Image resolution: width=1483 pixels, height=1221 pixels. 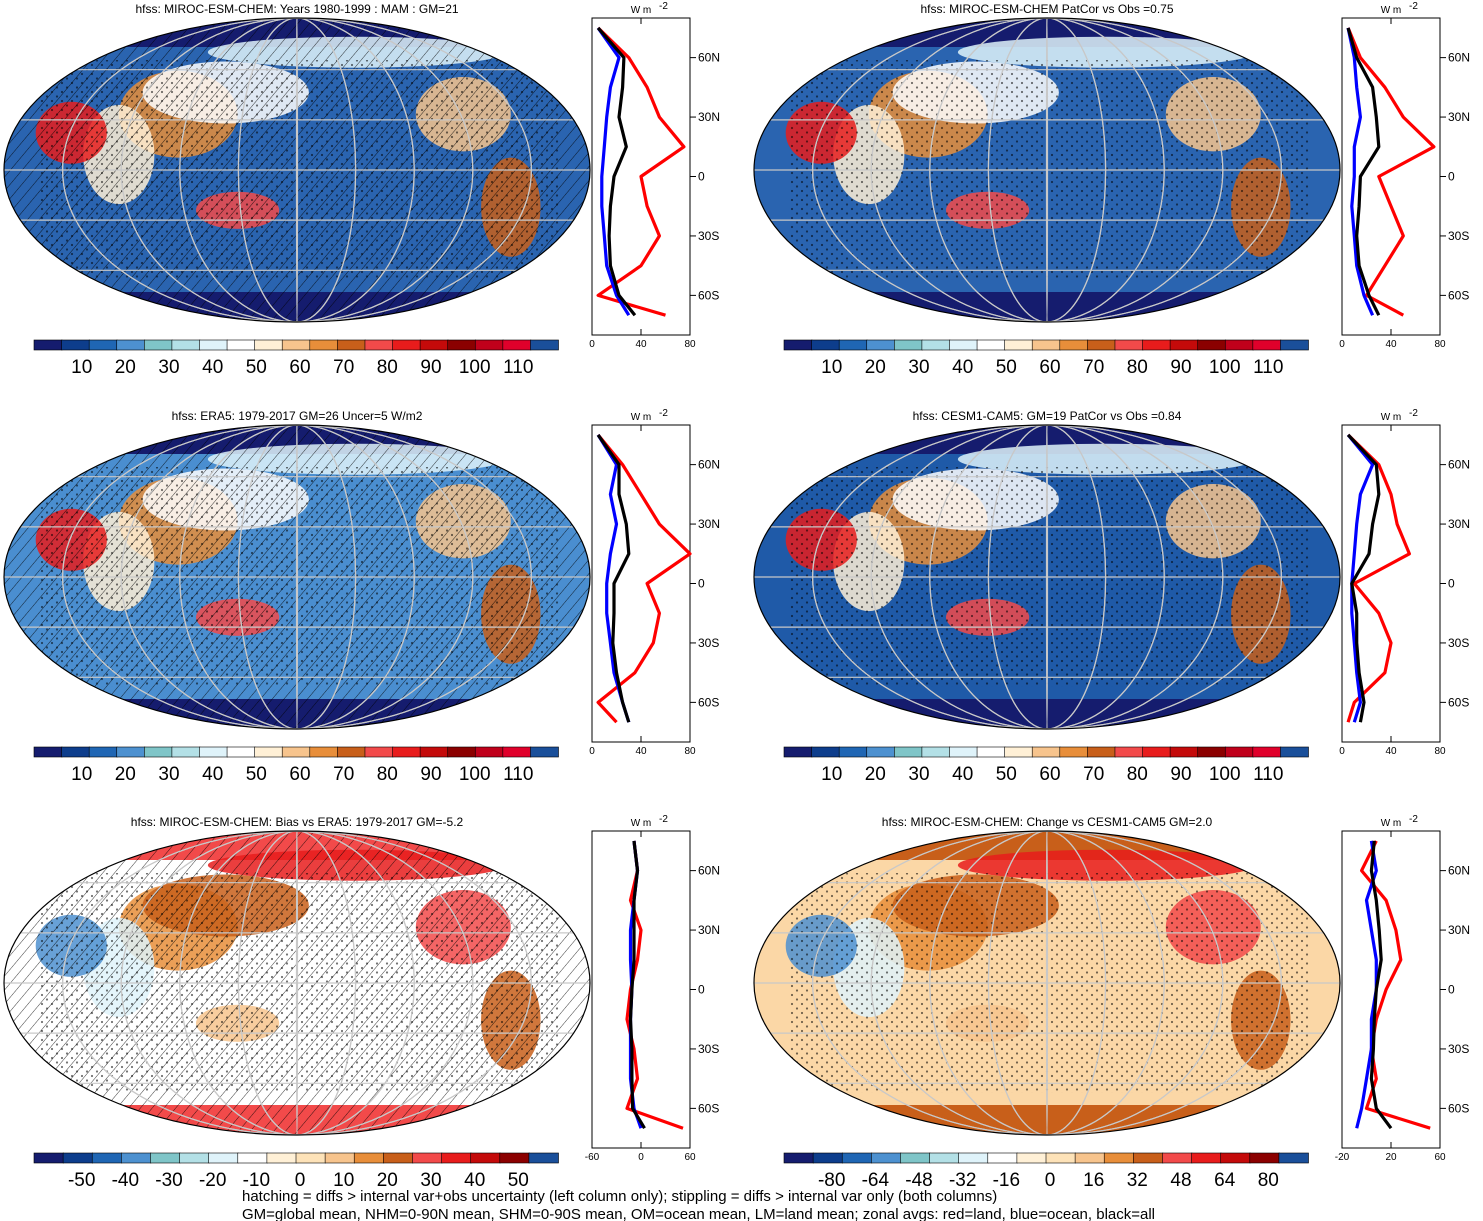 What do you see at coordinates (1458, 1108) in the screenshot?
I see `lat-tick-label: 60S` at bounding box center [1458, 1108].